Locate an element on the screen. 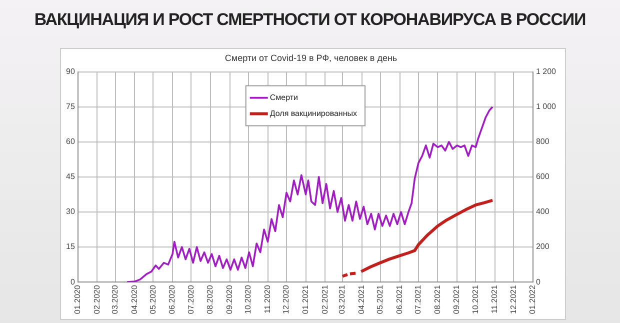 This screenshot has width=620, height=323. x-tick-label: 04.2020 is located at coordinates (134, 299).